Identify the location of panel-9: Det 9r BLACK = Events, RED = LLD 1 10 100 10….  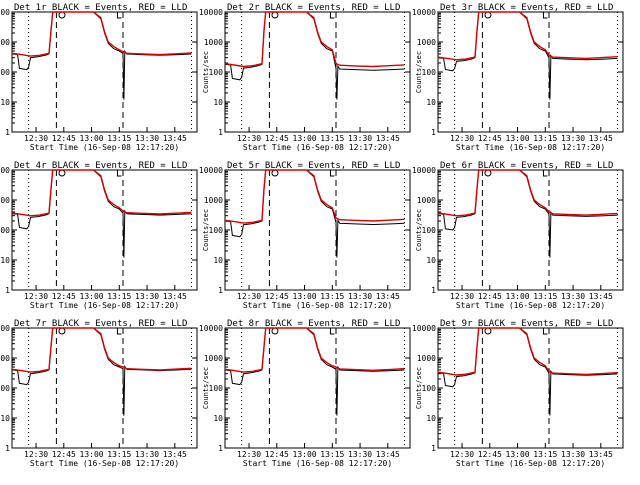
(518, 393).